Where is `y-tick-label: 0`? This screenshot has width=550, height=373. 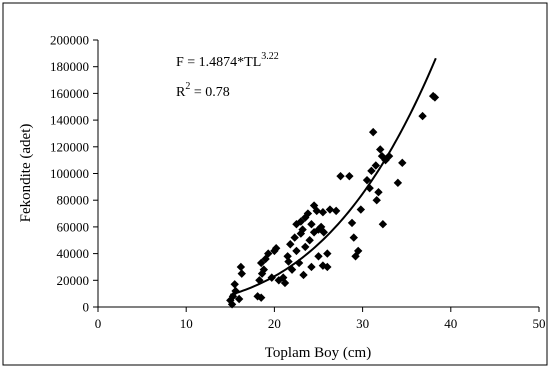
y-tick-label: 0 is located at coordinates (86, 307).